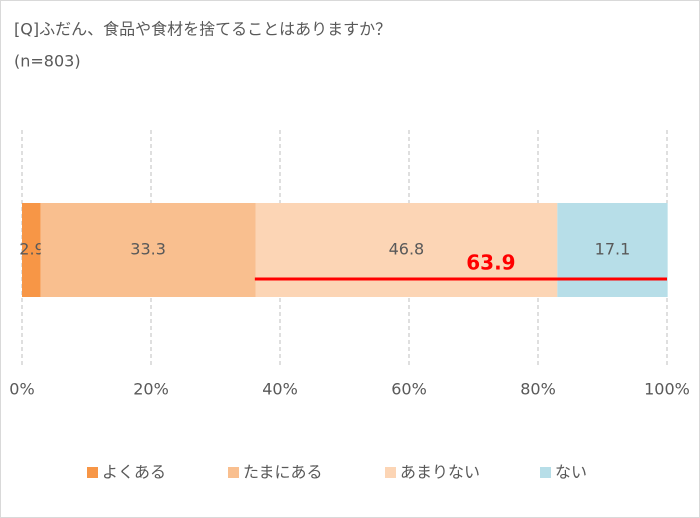 The image size is (700, 518). Describe the element at coordinates (440, 472) in the screenshot. I see `legend-label: あまりない` at that location.